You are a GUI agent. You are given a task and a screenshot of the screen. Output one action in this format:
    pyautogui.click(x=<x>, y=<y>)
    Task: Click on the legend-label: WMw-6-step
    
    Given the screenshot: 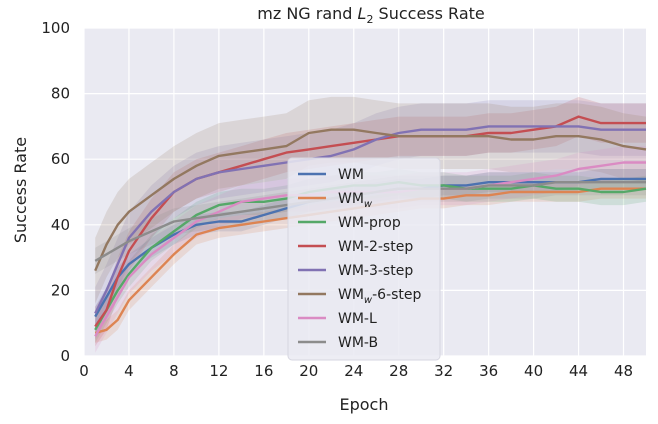 What is the action you would take?
    pyautogui.click(x=380, y=296)
    